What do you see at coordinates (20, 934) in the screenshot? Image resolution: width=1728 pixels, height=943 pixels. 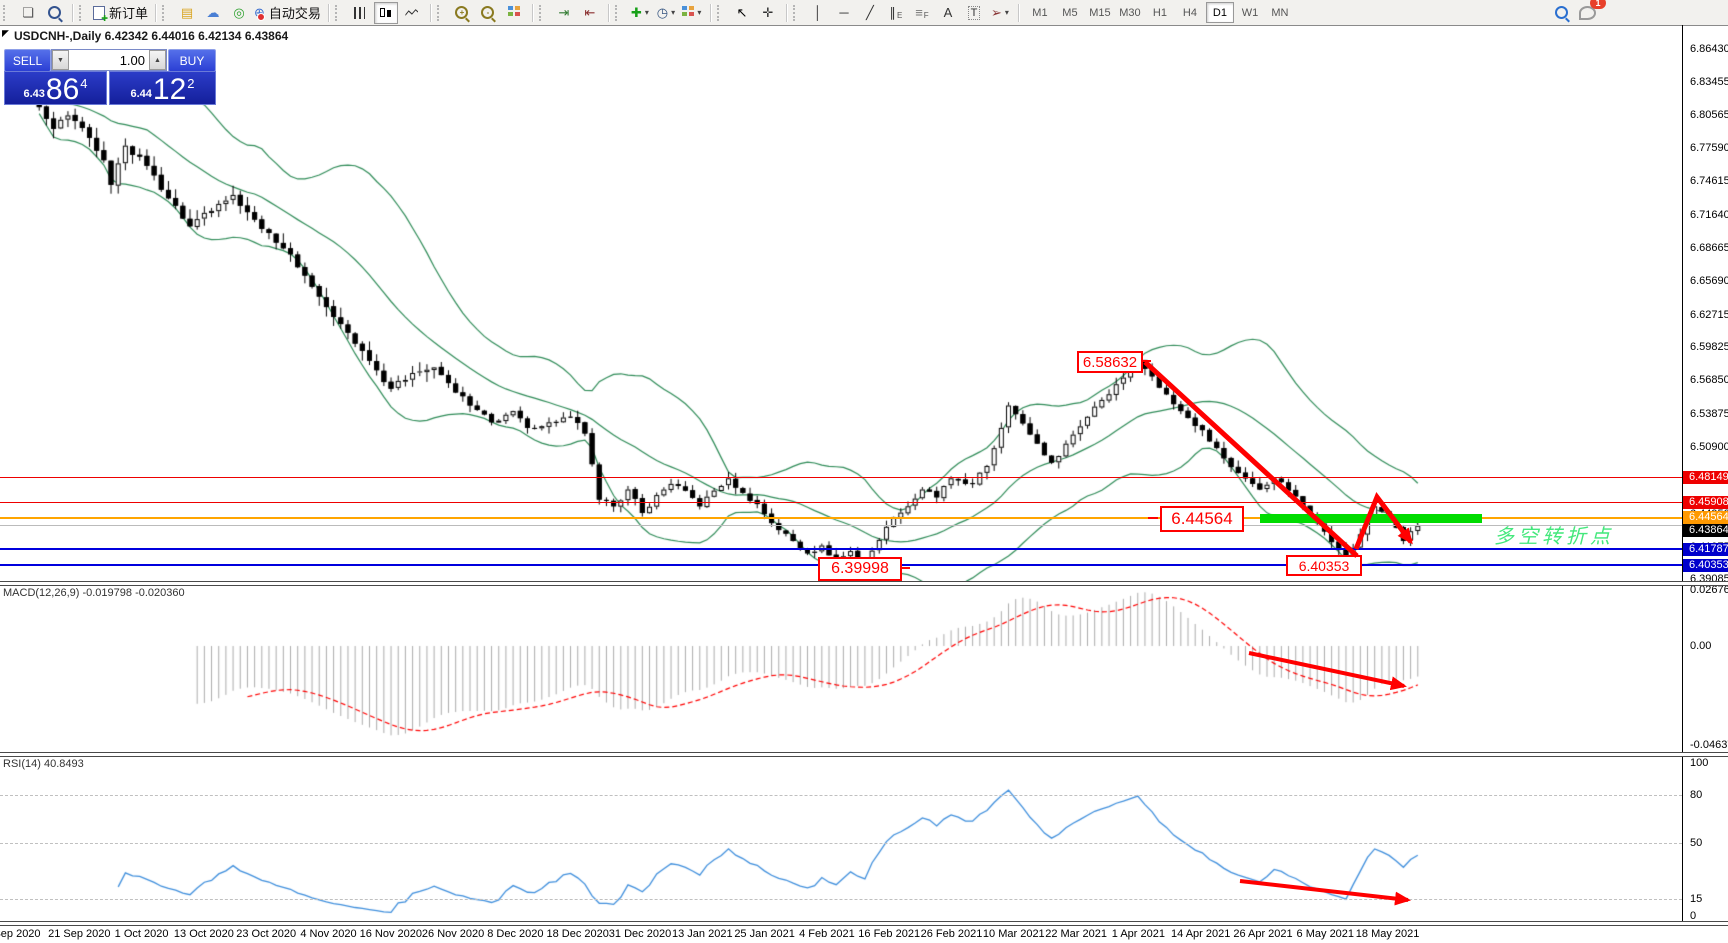 I see `time-axis-label: Sep 2020` at bounding box center [20, 934].